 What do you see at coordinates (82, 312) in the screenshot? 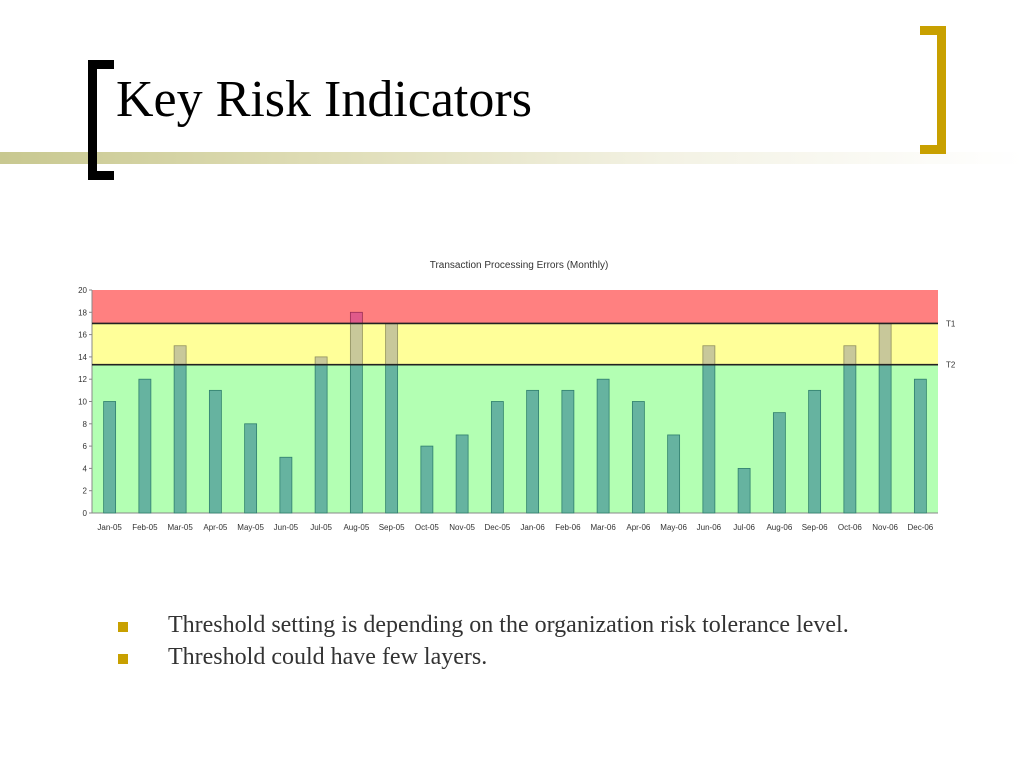
I see `y-tick-label: 18` at bounding box center [82, 312].